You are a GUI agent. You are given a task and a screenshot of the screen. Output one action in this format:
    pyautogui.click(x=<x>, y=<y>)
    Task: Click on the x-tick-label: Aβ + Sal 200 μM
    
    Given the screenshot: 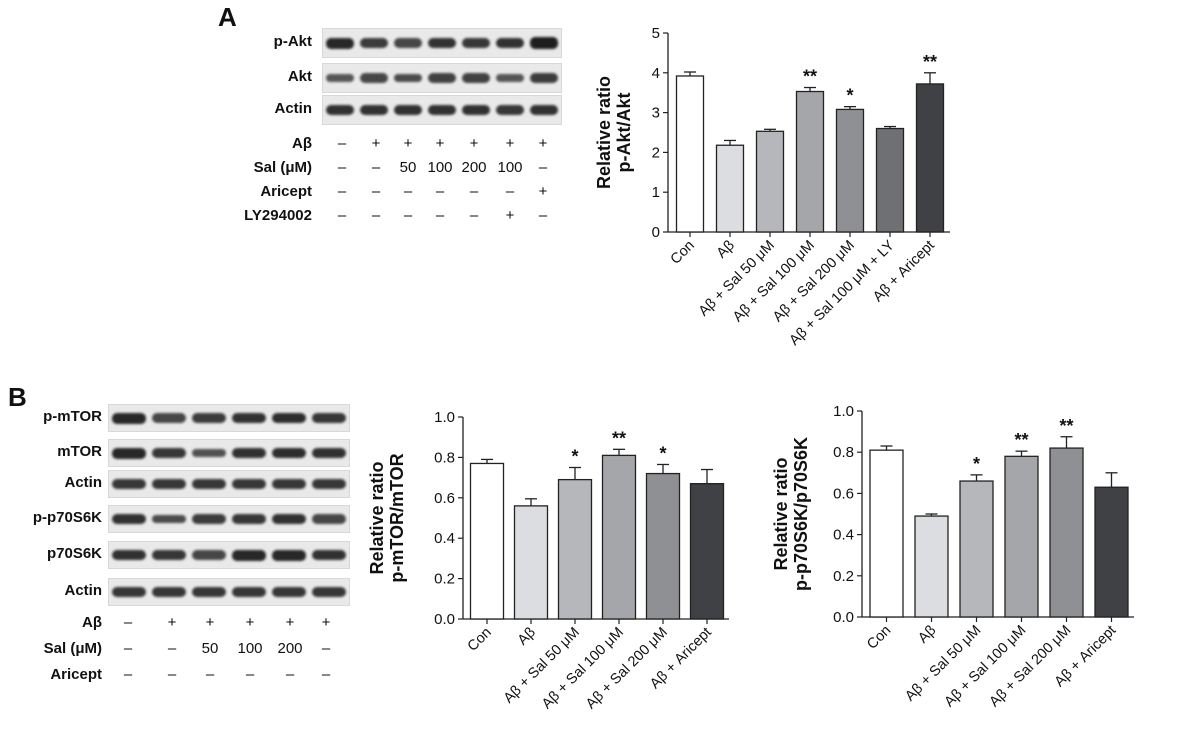 What is the action you would take?
    pyautogui.click(x=627, y=669)
    